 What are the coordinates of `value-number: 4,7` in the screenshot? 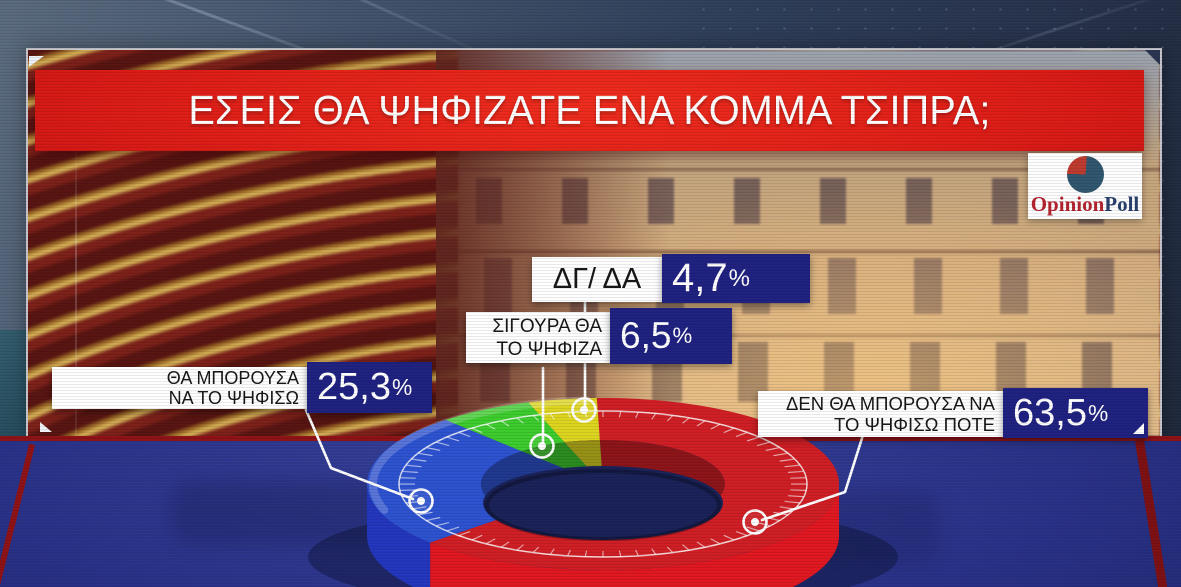 It's located at (700, 278).